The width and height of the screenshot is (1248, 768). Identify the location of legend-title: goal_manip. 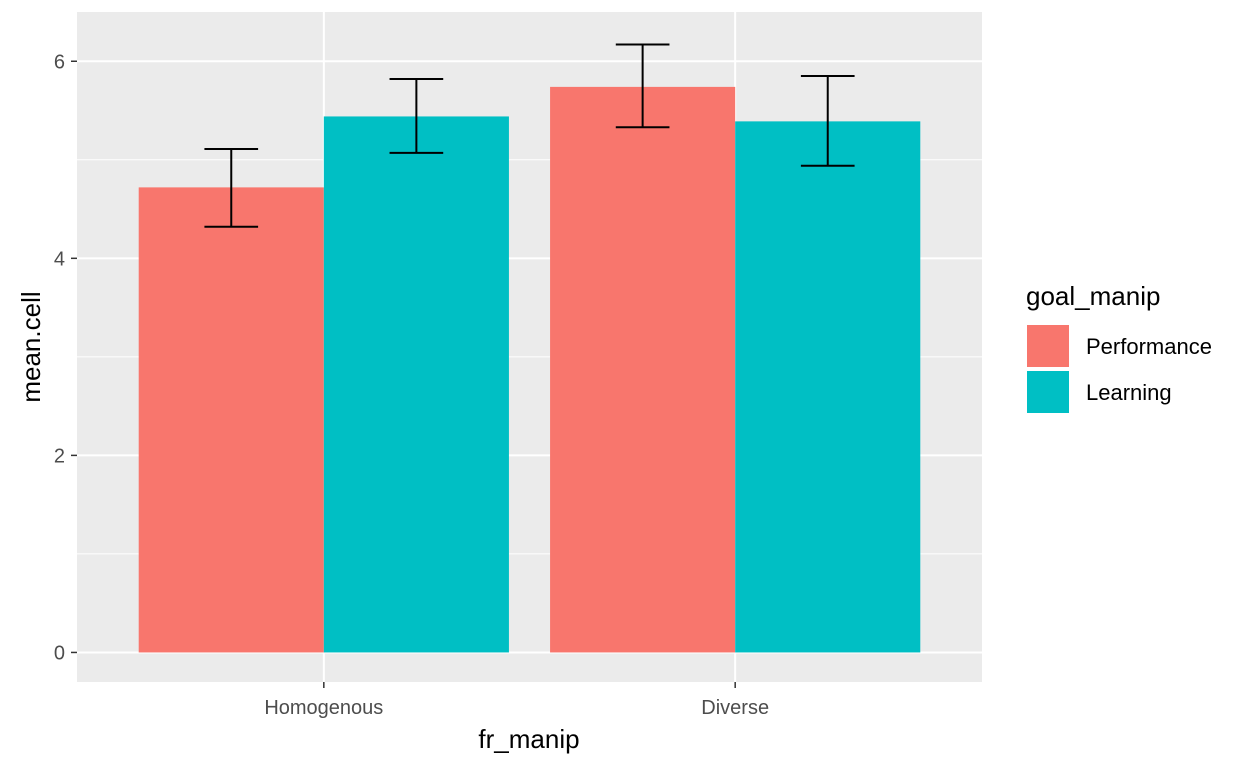
(1093, 296).